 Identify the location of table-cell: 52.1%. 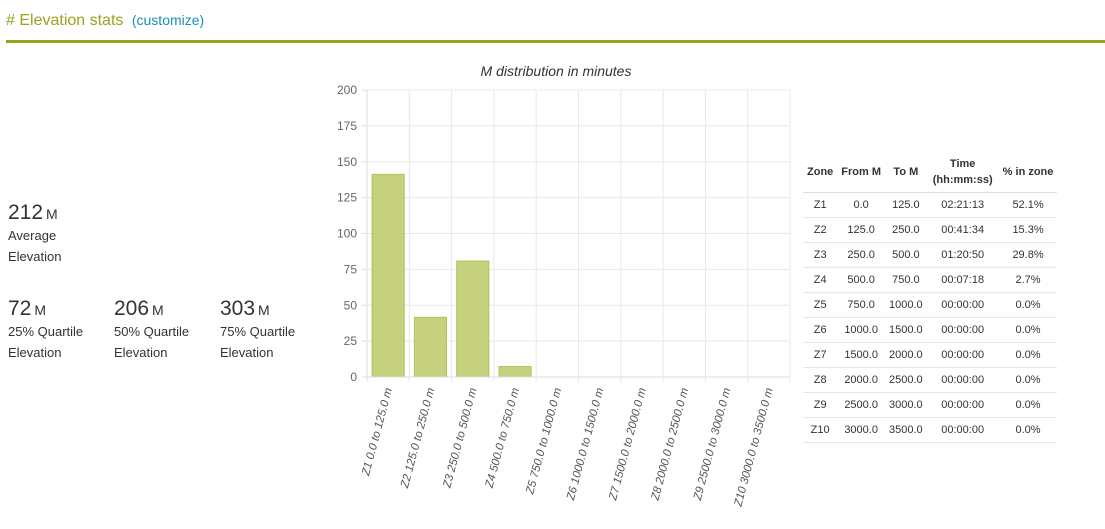
(1028, 205).